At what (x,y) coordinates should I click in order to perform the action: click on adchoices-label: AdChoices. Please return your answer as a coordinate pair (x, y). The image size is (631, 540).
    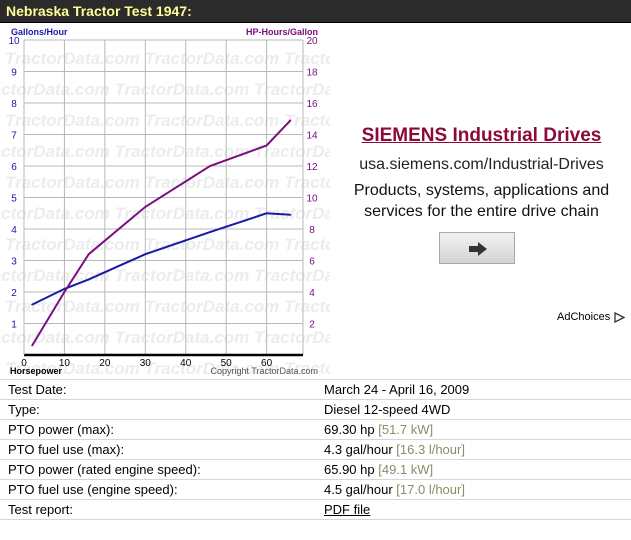
    Looking at the image, I should click on (584, 317).